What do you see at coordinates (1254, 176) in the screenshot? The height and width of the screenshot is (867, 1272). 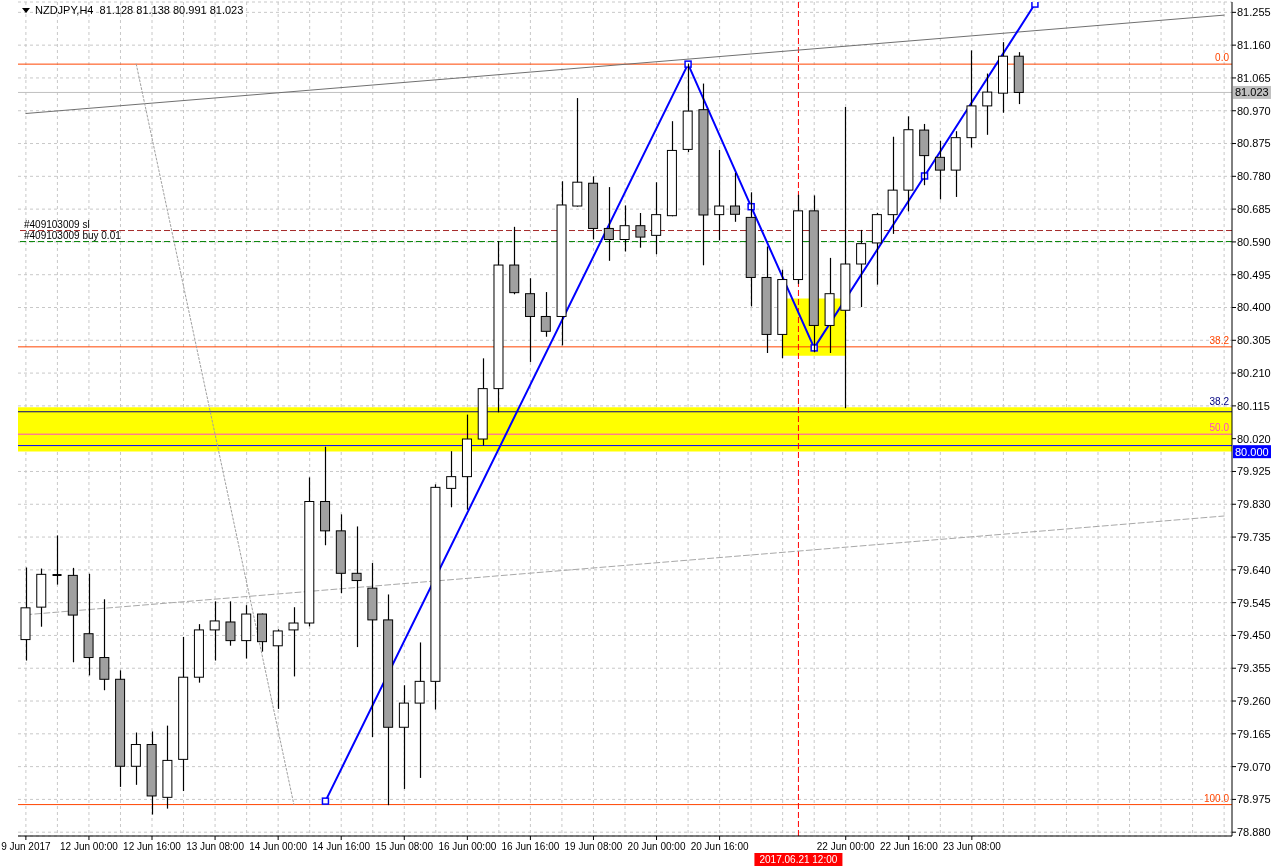 I see `y-tick-label: 80.780` at bounding box center [1254, 176].